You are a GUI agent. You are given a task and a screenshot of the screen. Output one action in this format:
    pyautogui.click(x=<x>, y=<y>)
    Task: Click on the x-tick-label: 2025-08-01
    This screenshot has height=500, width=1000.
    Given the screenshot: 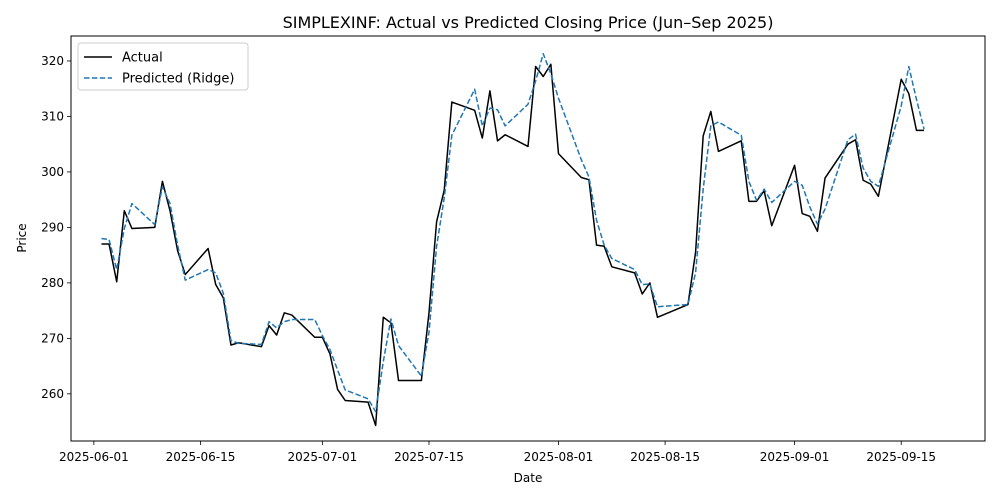 What is the action you would take?
    pyautogui.click(x=559, y=457)
    